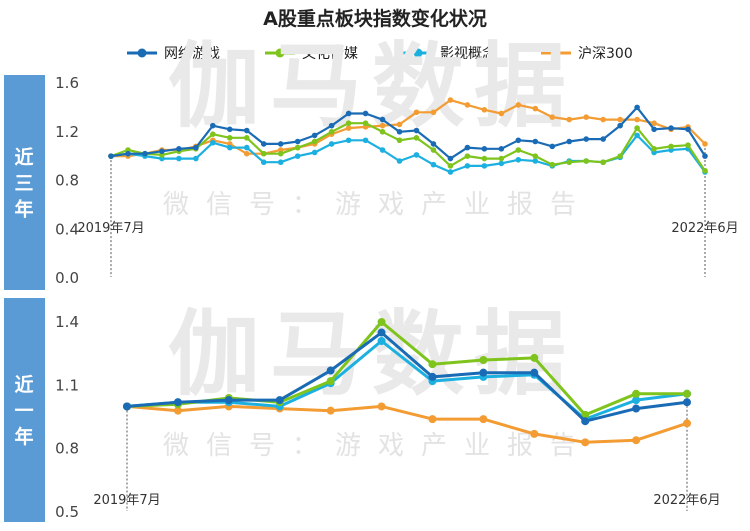 The width and height of the screenshot is (750, 531). I want to click on legend-label-2: 影视概念, so click(468, 53).